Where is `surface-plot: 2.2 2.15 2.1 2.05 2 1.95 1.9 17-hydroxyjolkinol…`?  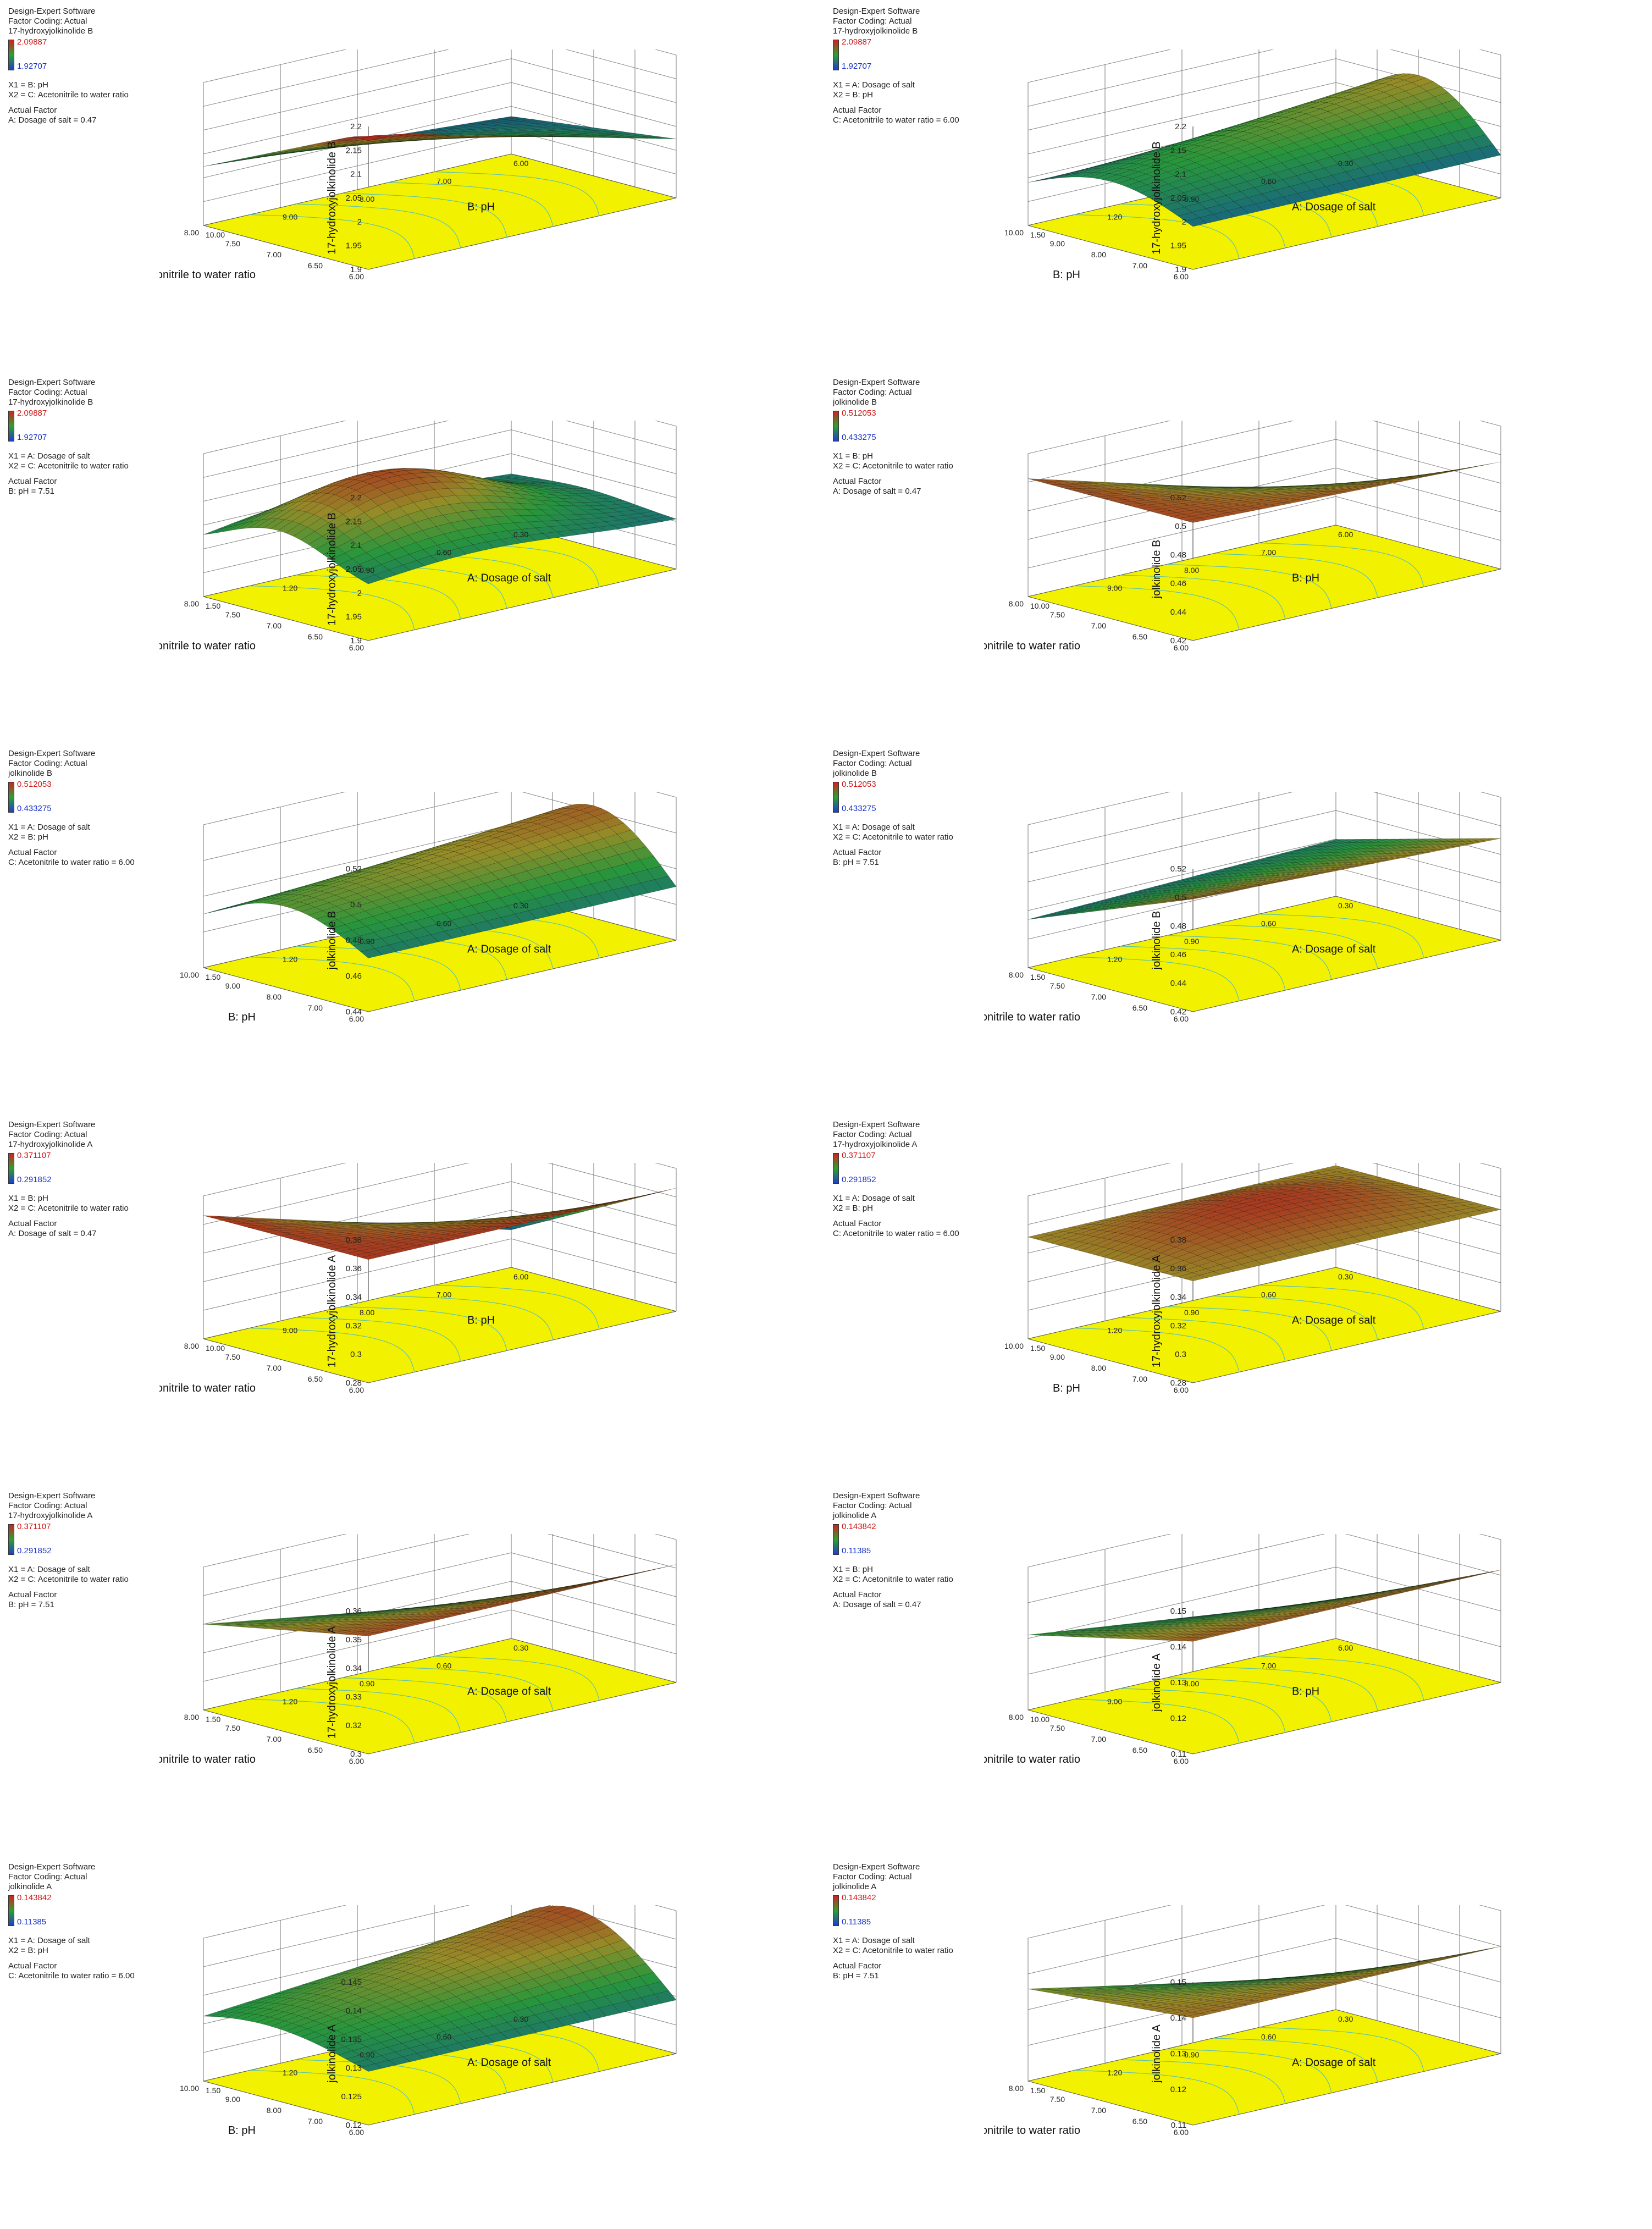
surface-plot: 2.2 2.15 2.1 2.05 2 1.95 1.9 17-hydroxyjolkinol… is located at coordinates (418, 536).